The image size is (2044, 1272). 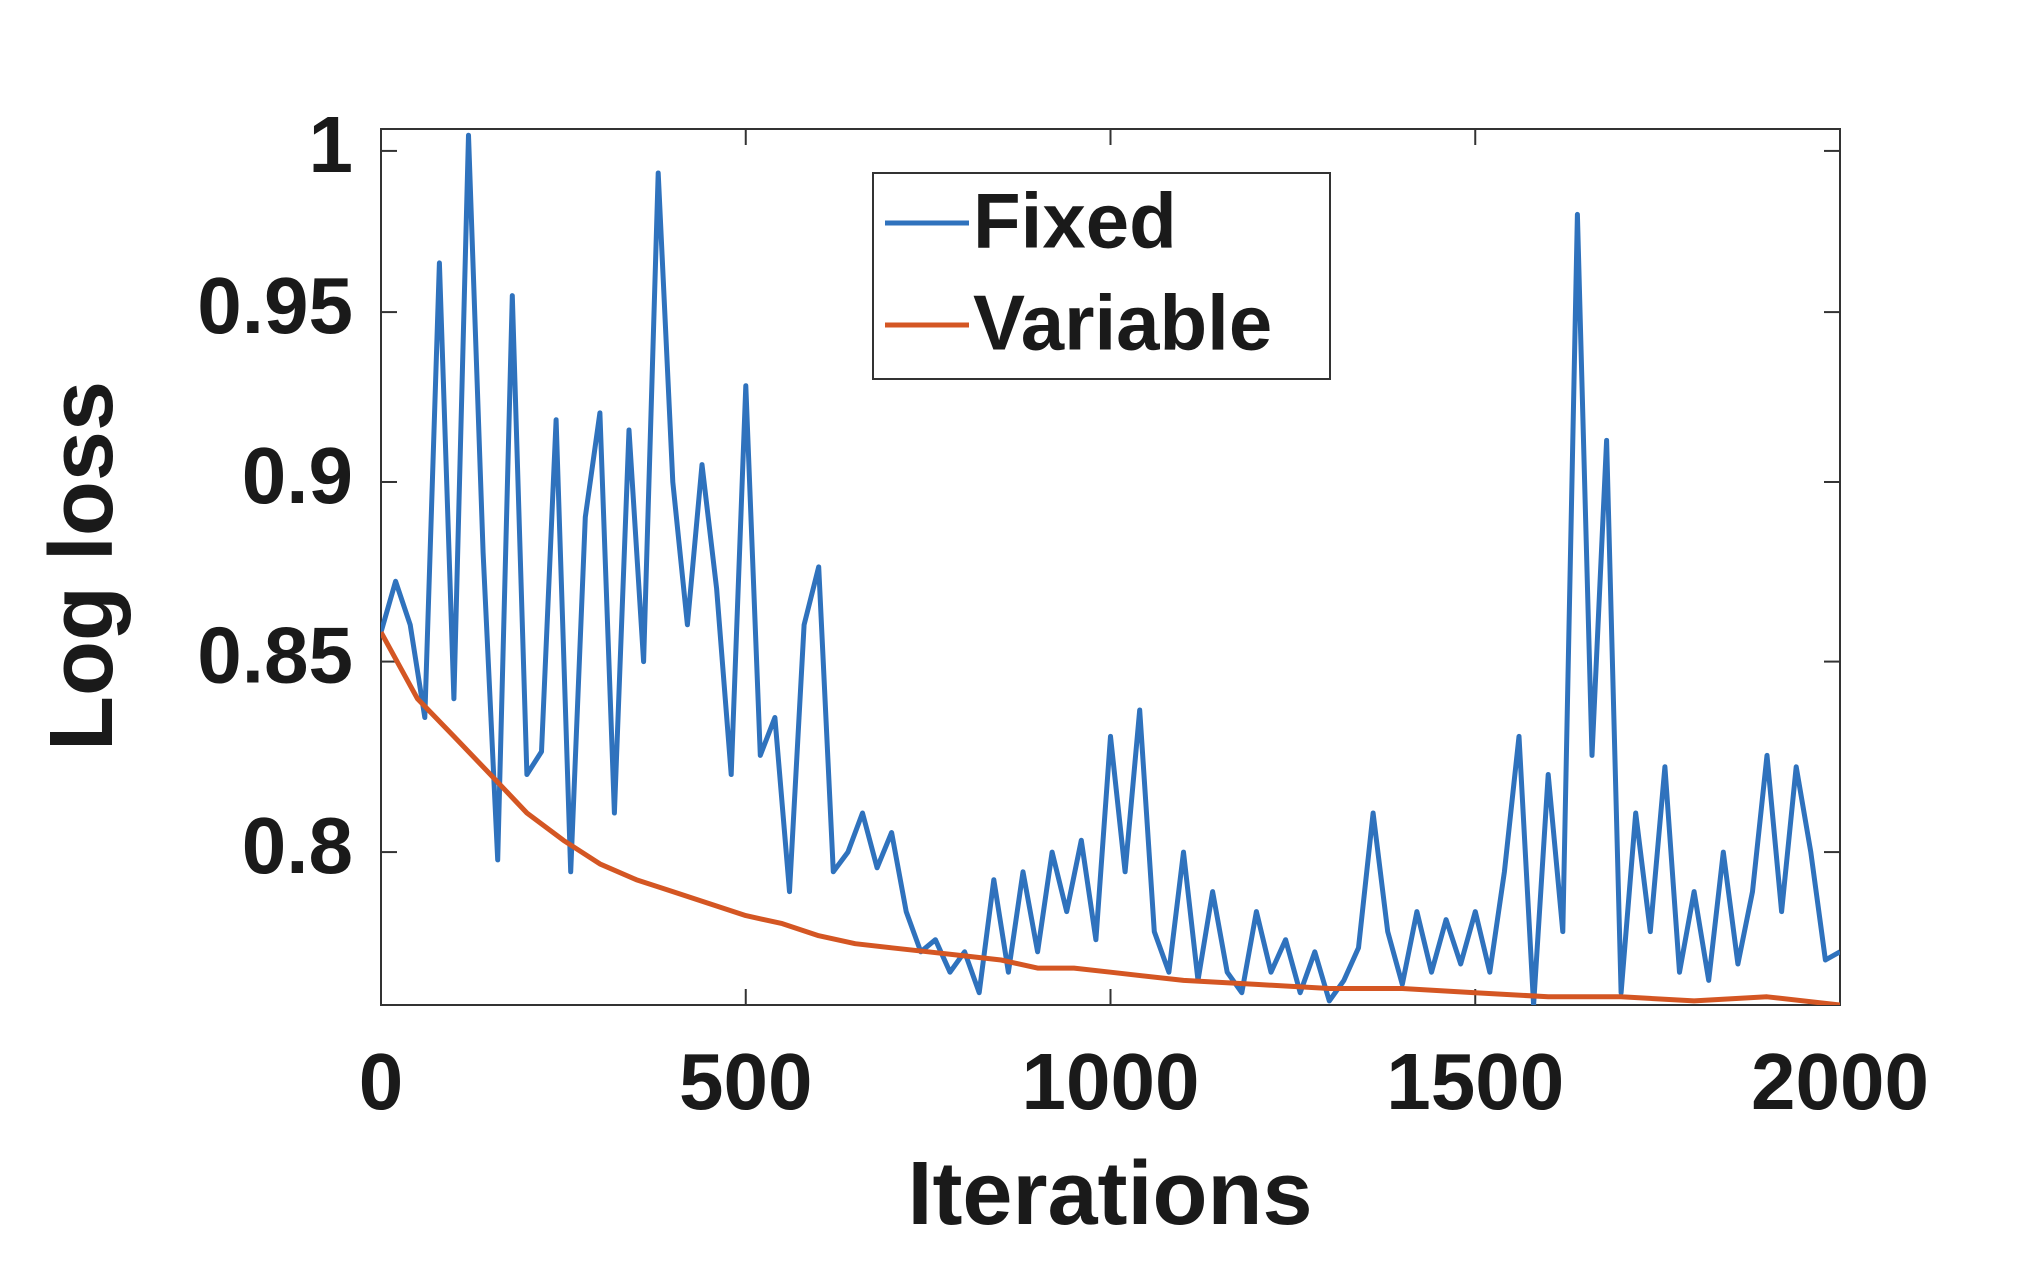 I want to click on legend-label: Variable, so click(x=1122, y=323).